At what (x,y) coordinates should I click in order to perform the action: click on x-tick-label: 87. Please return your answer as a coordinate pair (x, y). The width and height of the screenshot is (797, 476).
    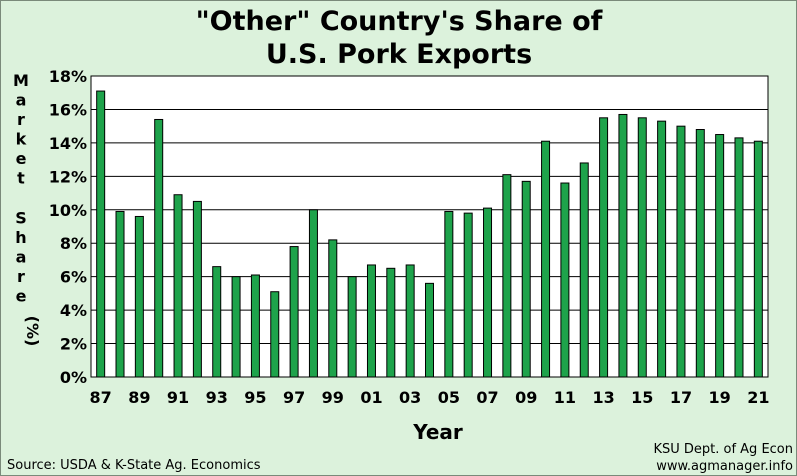
    Looking at the image, I should click on (101, 397).